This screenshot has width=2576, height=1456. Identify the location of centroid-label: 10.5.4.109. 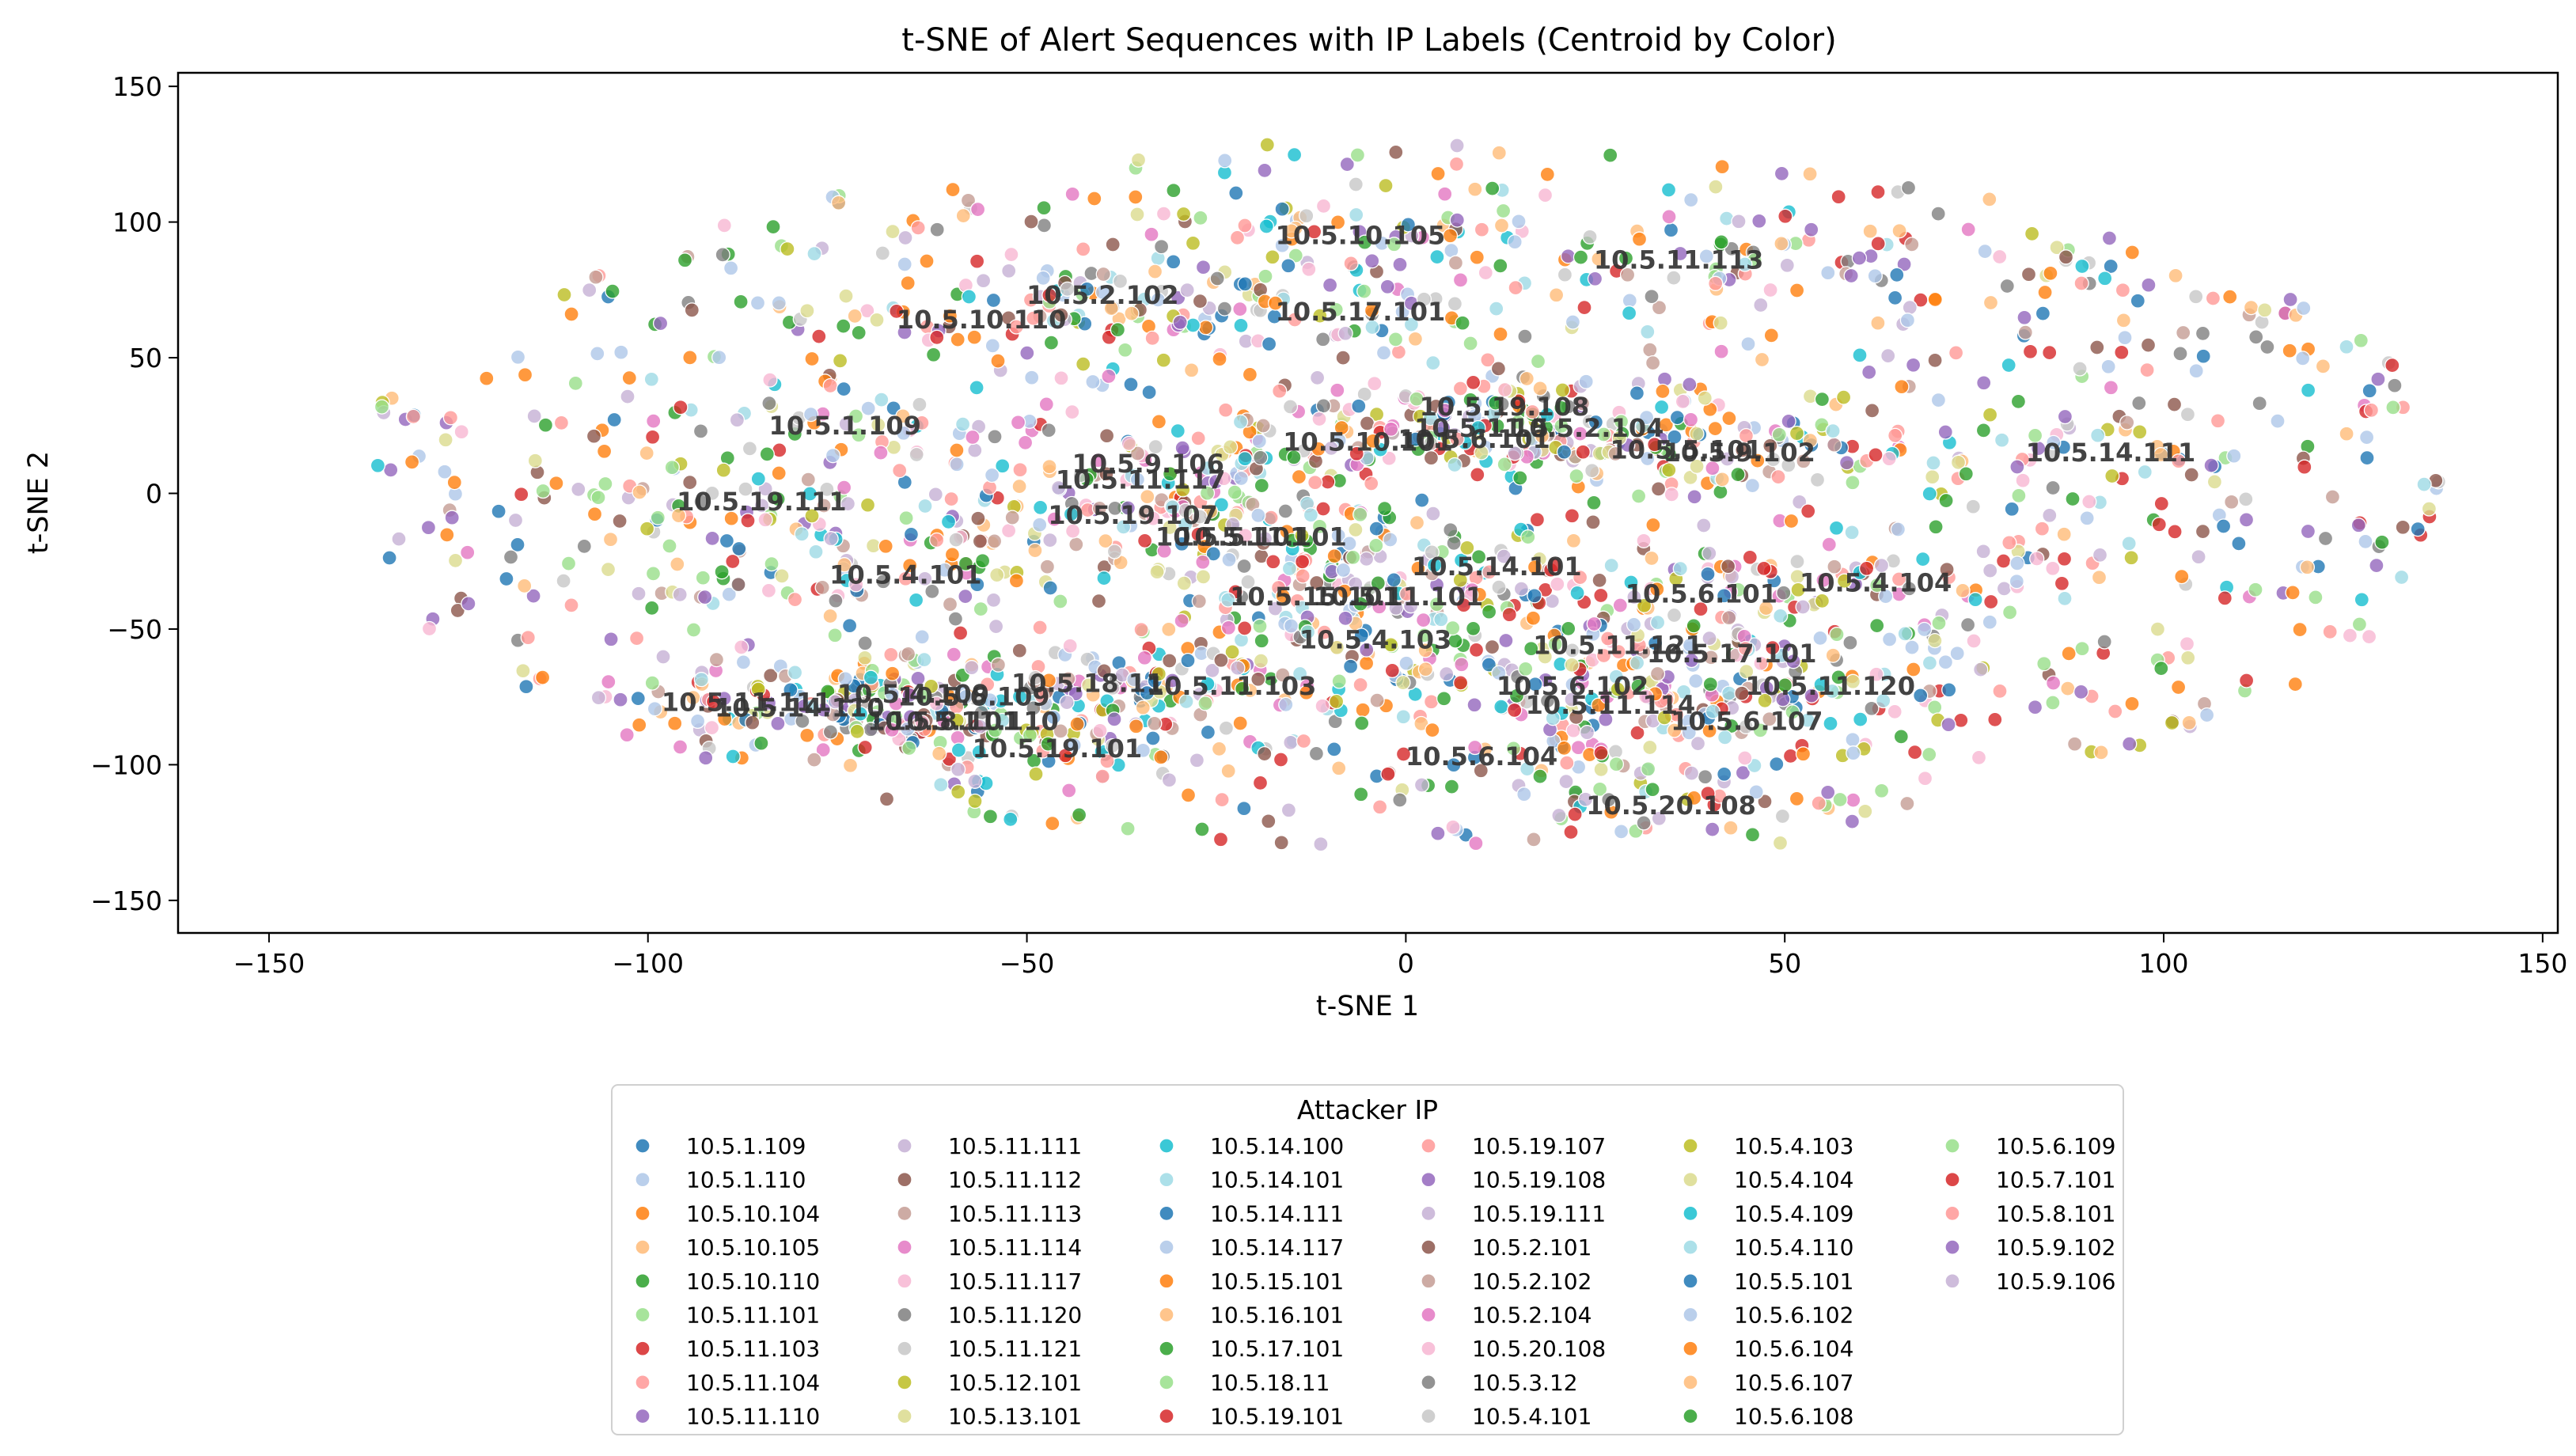
(913, 694).